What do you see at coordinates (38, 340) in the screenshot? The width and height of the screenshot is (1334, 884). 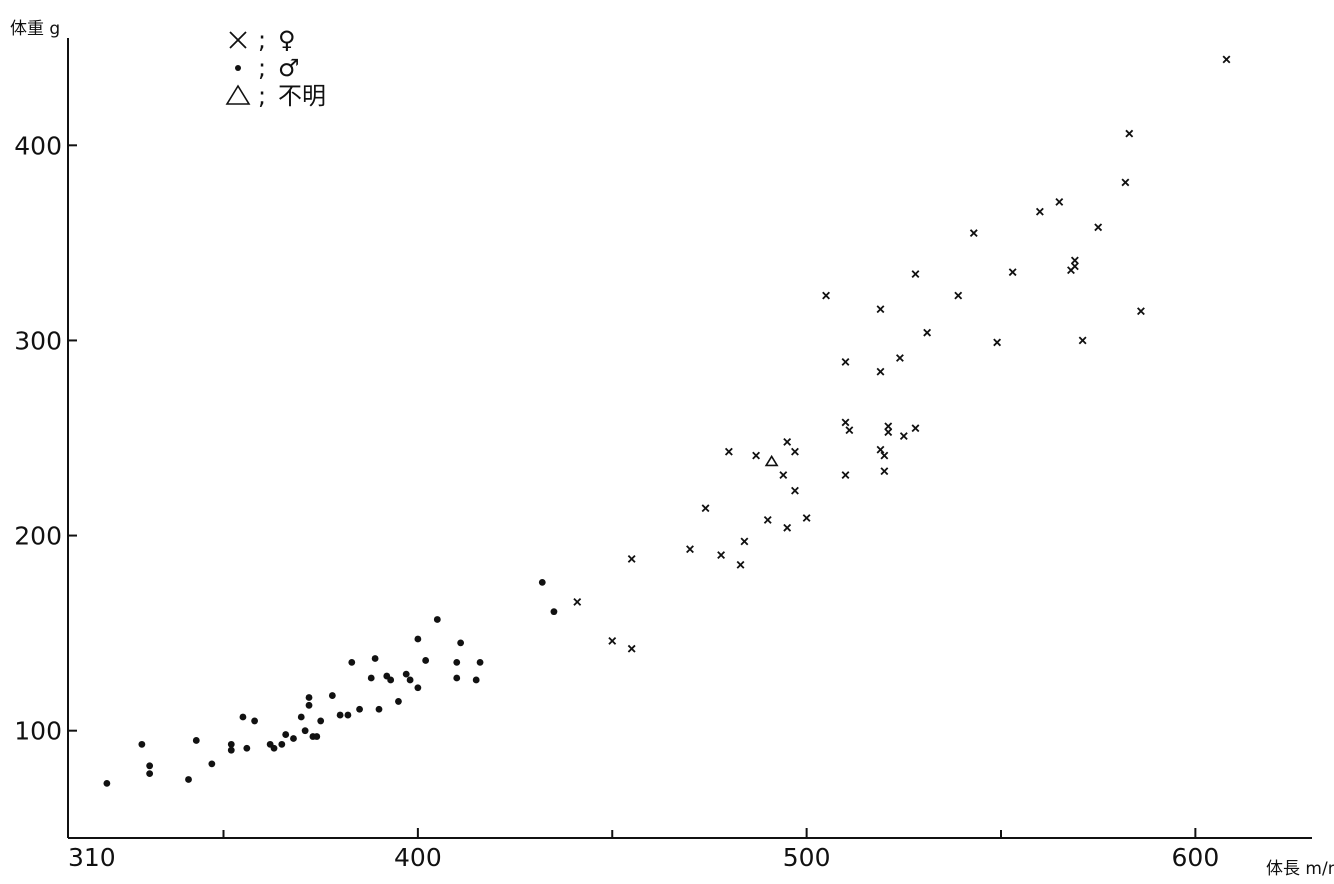 I see `y-tick-label-300: 300` at bounding box center [38, 340].